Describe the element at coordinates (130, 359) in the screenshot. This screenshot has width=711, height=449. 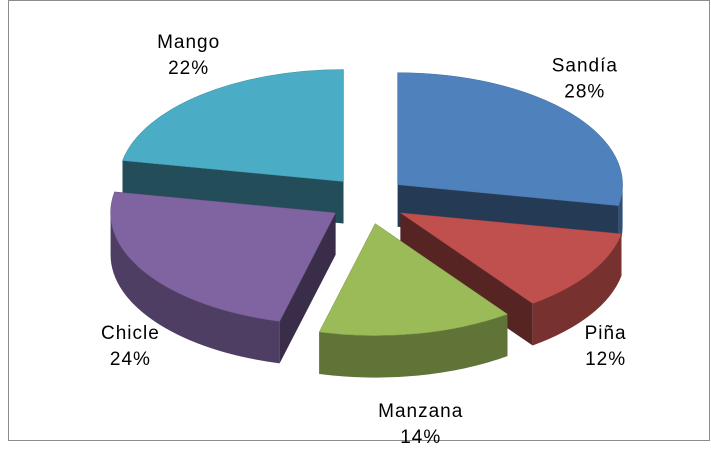
I see `slice-value-label: 24%` at that location.